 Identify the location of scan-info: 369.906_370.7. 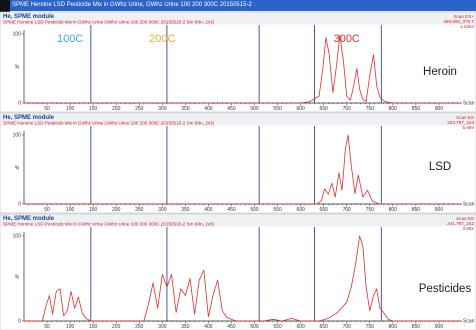
(458, 21).